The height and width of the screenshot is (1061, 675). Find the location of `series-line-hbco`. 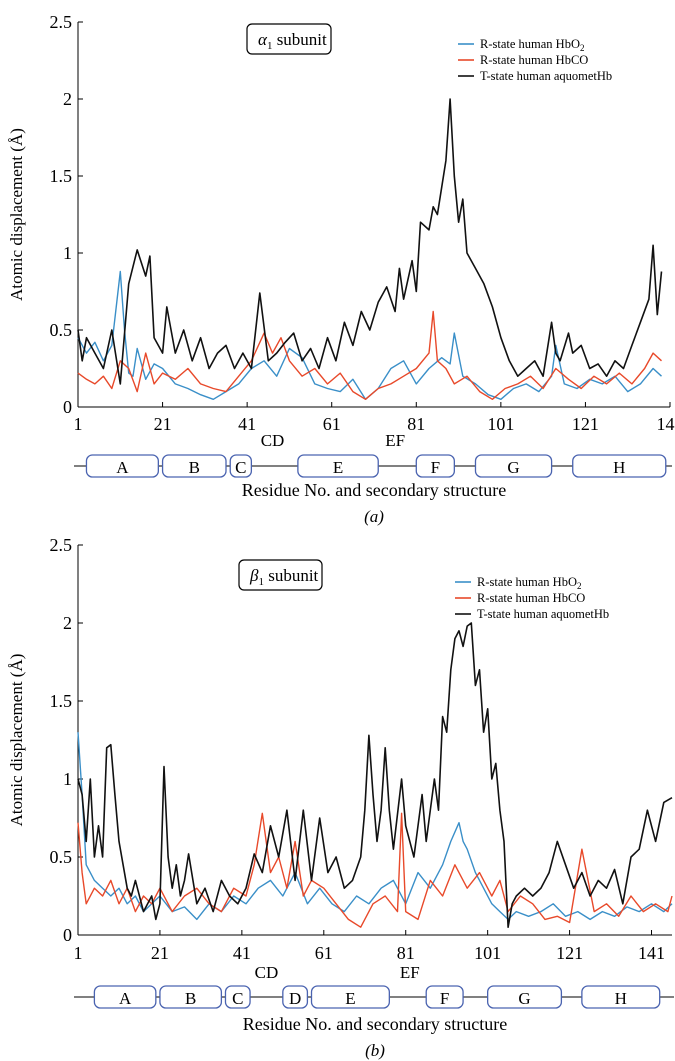

series-line-hbco is located at coordinates (369, 355).